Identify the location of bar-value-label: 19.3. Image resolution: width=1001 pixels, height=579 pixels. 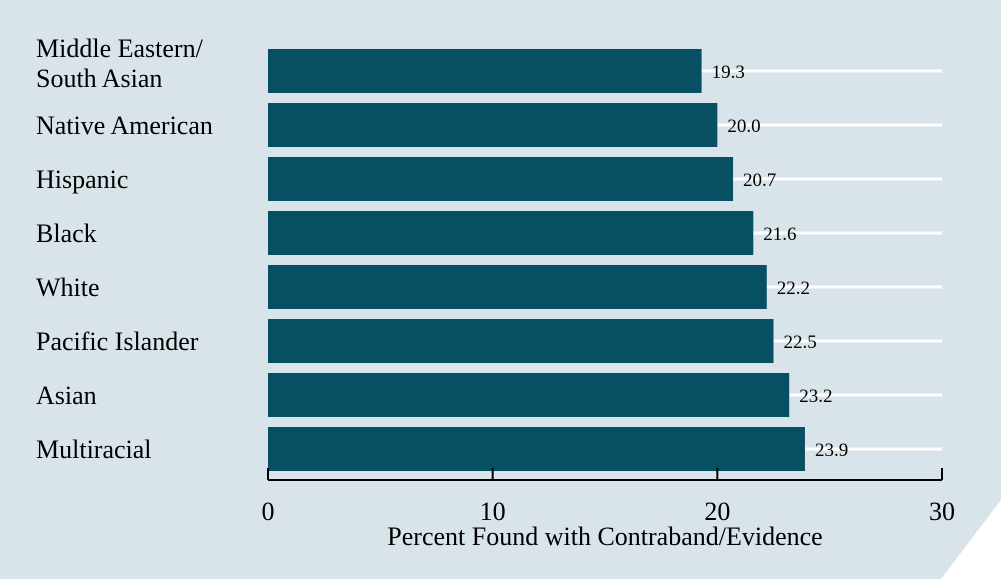
(728, 72).